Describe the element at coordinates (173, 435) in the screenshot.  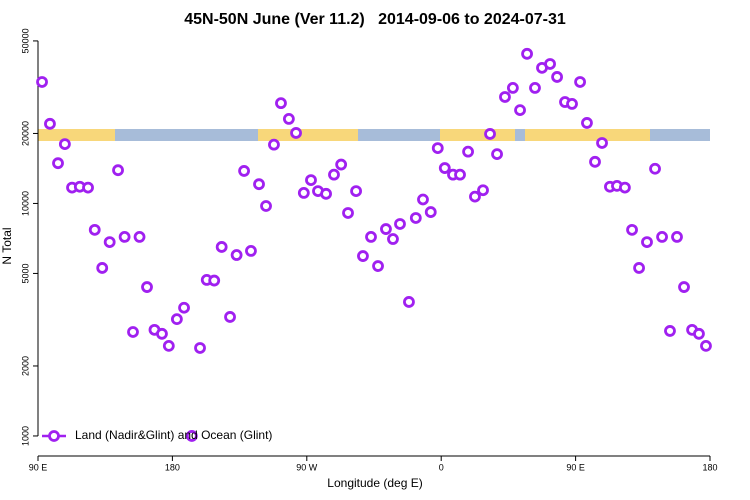
I see `legend-label: Land (Nadir&Glint) and Ocean (Glint)` at that location.